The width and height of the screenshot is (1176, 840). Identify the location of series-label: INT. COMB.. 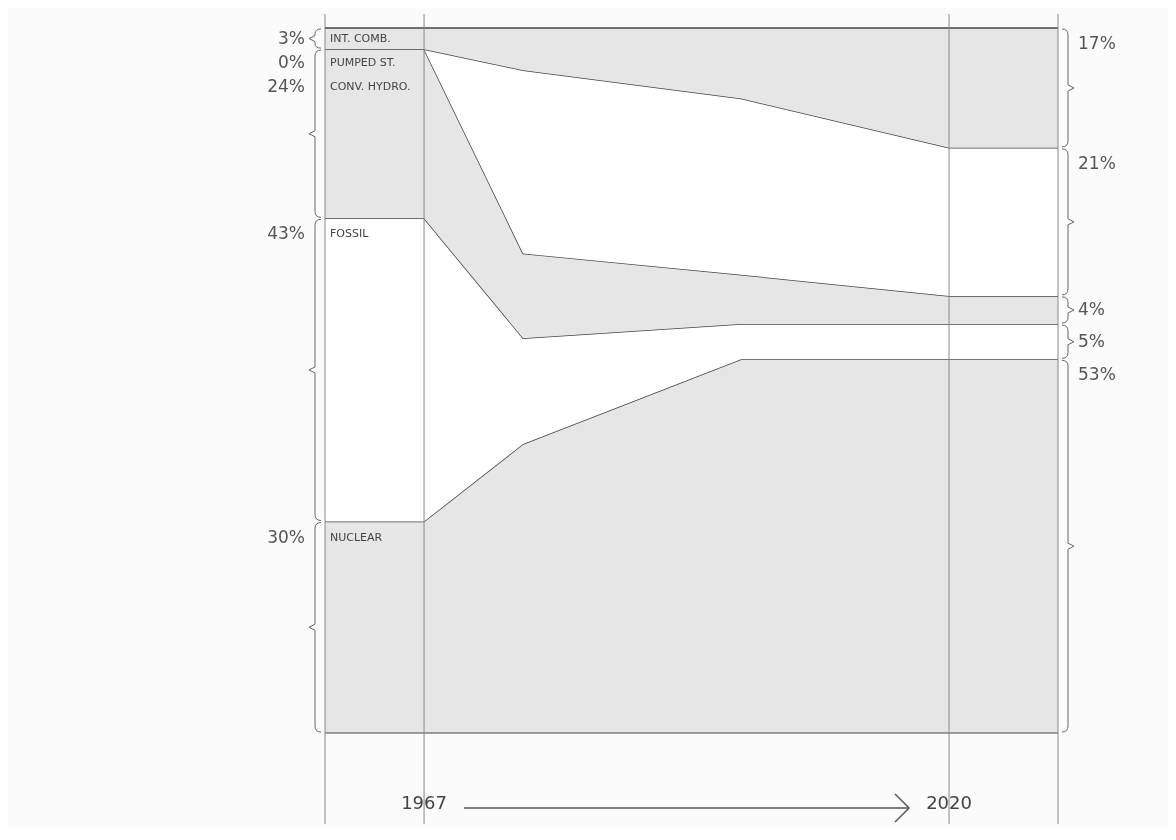
(360, 38).